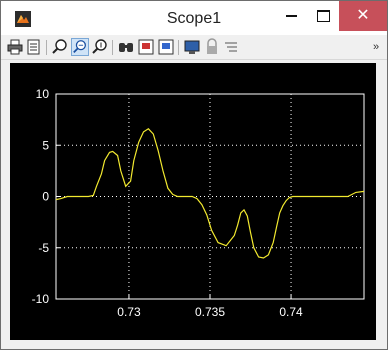  What do you see at coordinates (60, 47) in the screenshot?
I see `zoom-icon` at bounding box center [60, 47].